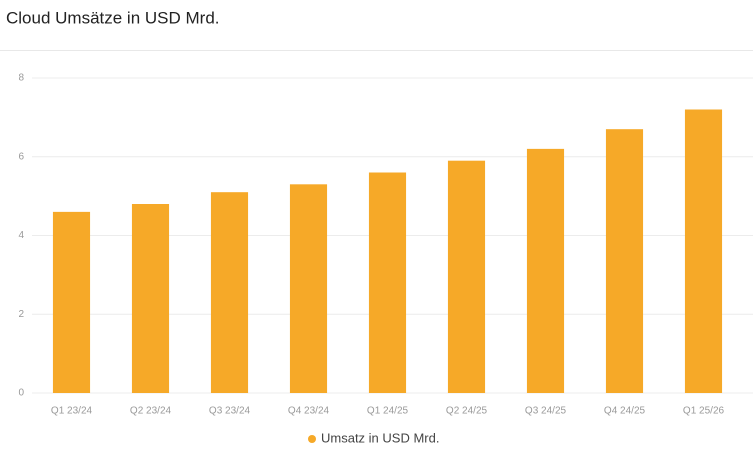 Image resolution: width=753 pixels, height=454 pixels. Describe the element at coordinates (21, 156) in the screenshot. I see `y-tick-label: 6` at that location.